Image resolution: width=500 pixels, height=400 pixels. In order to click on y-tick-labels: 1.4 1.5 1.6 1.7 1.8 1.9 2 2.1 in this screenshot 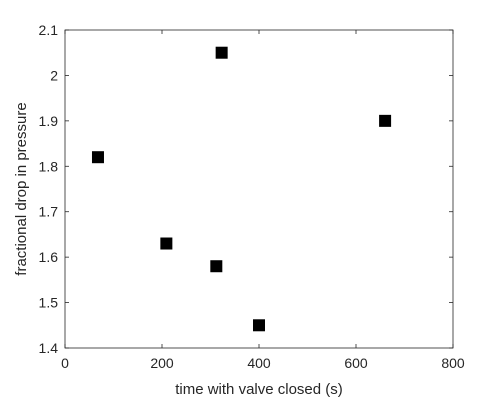, I will do `click(49, 189)`.